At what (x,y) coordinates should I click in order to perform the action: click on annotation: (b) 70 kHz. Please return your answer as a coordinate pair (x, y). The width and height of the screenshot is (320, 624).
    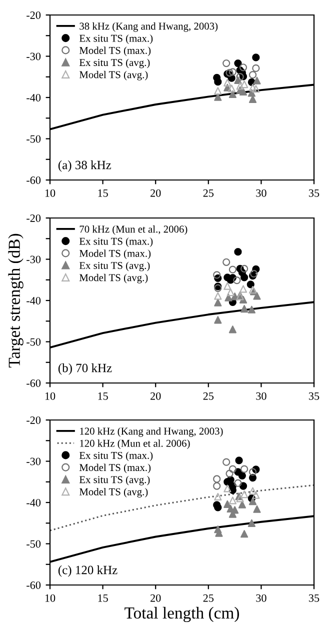
    Looking at the image, I should click on (85, 369).